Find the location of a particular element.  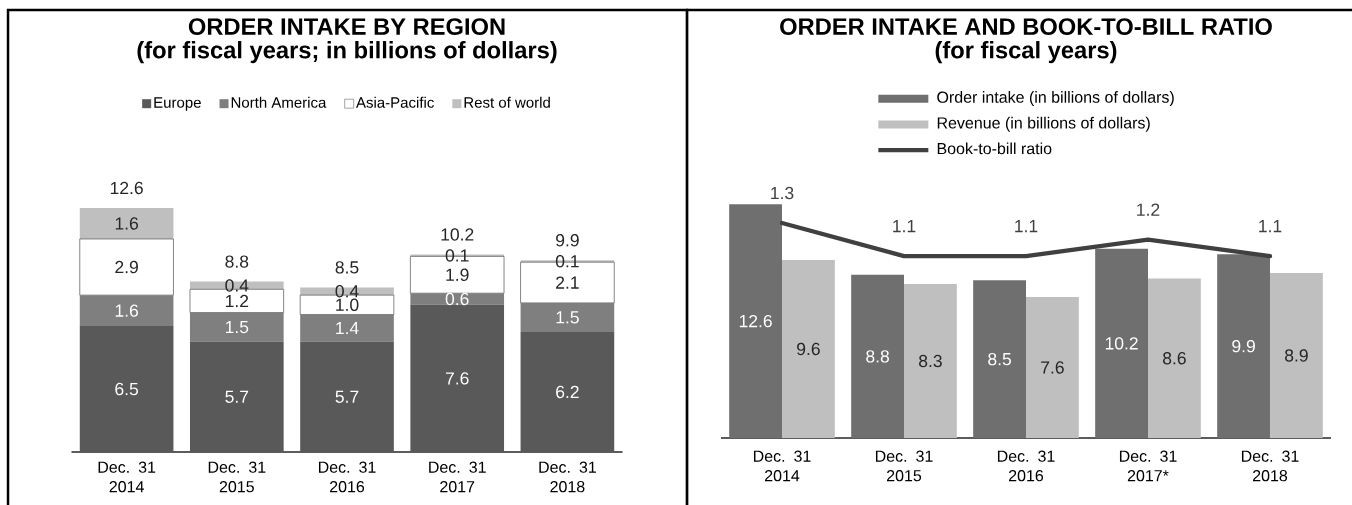

data-label: 10.2 is located at coordinates (1121, 343).